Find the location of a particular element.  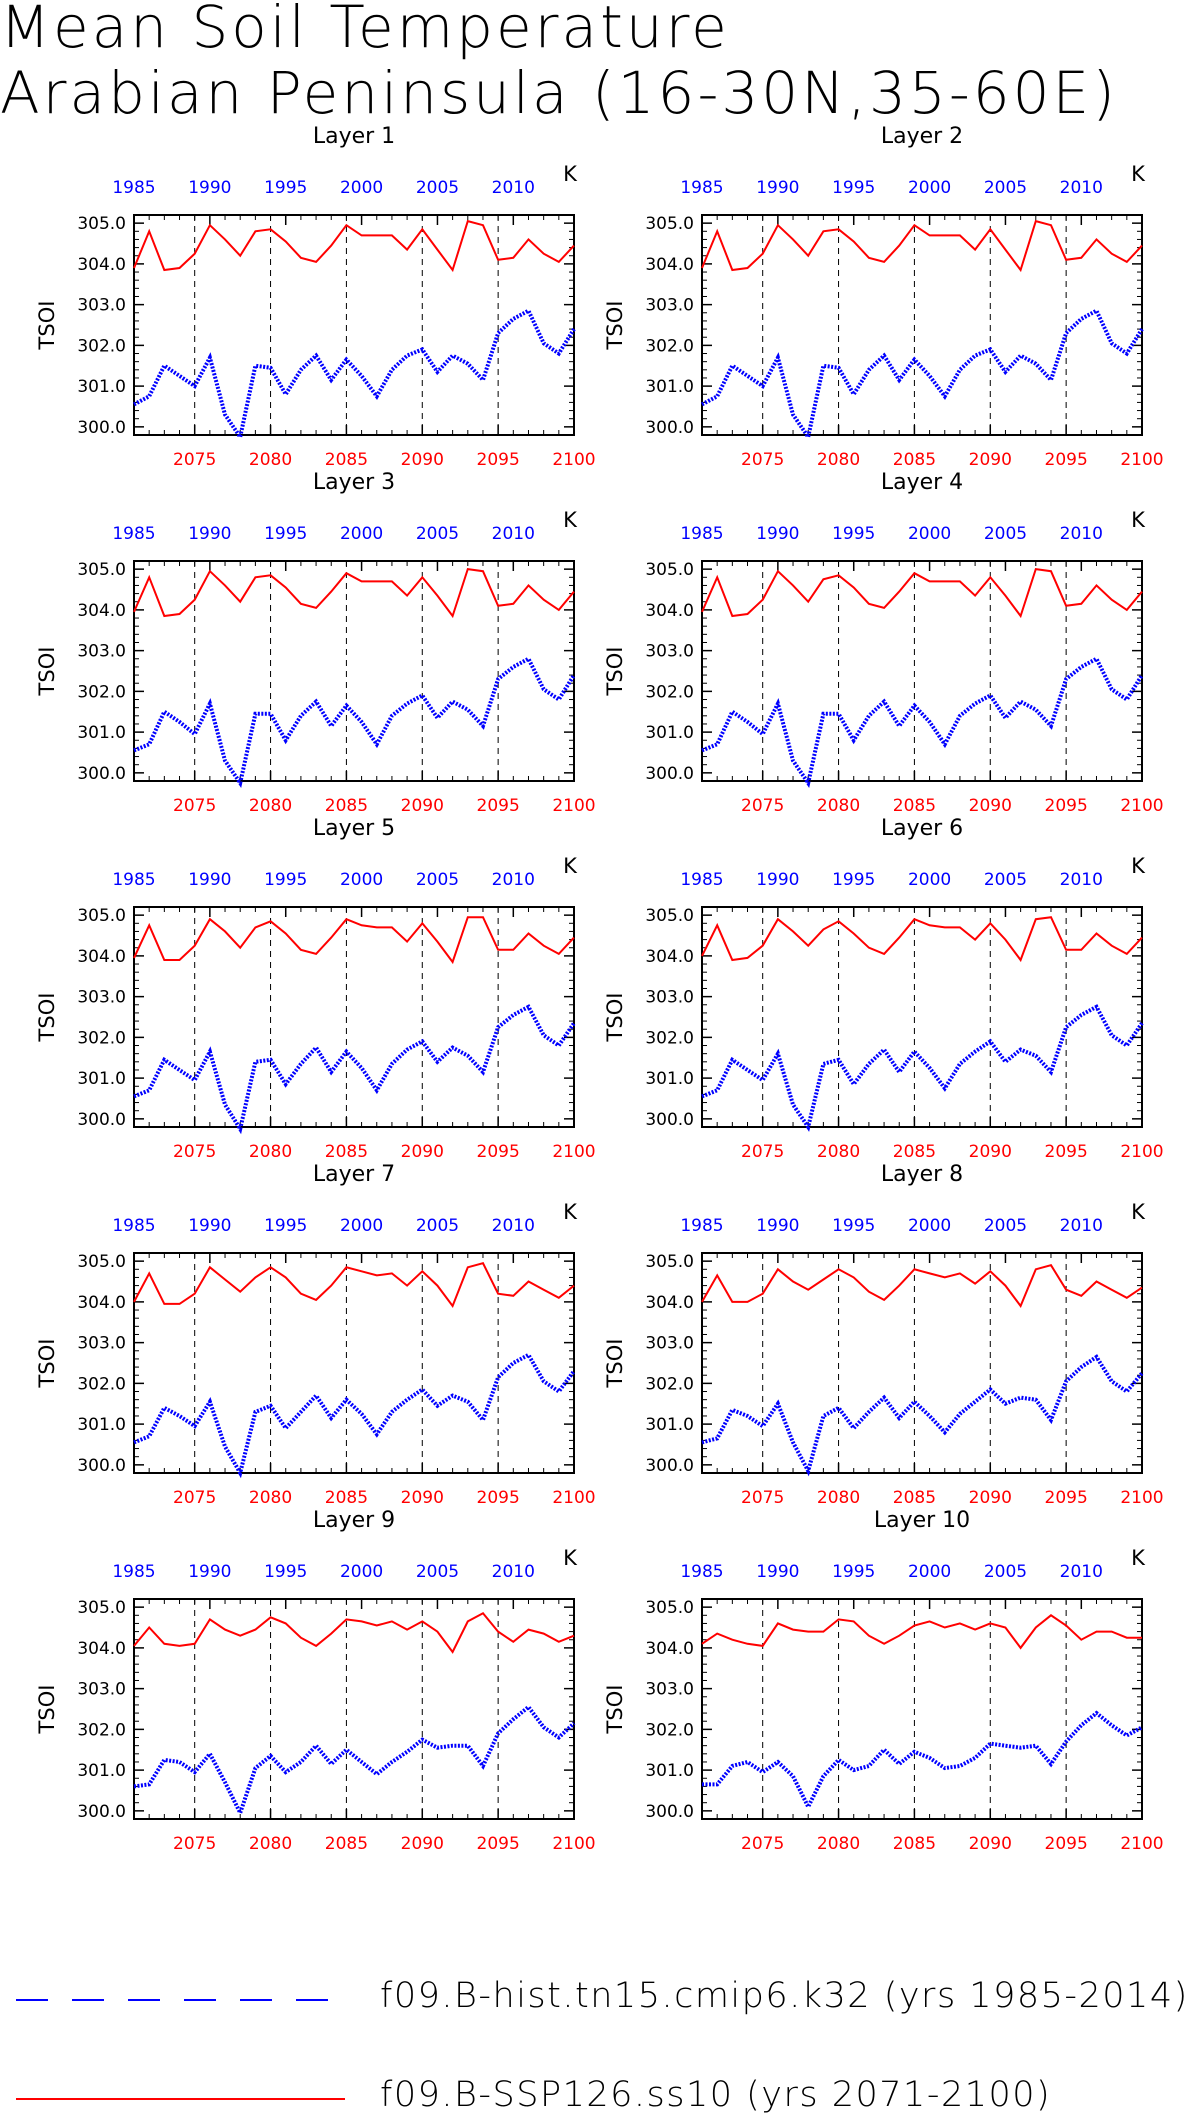

panel-title: Layer 7 is located at coordinates (354, 1174).